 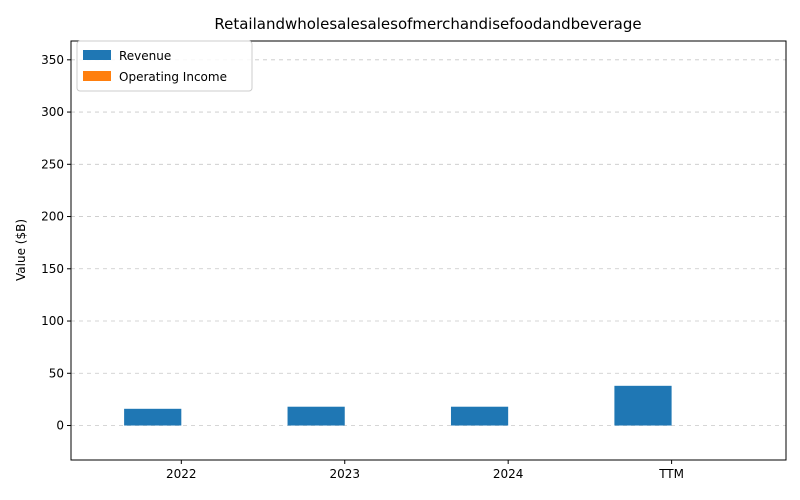 I want to click on y-tick-label-50: 50, so click(x=56, y=373).